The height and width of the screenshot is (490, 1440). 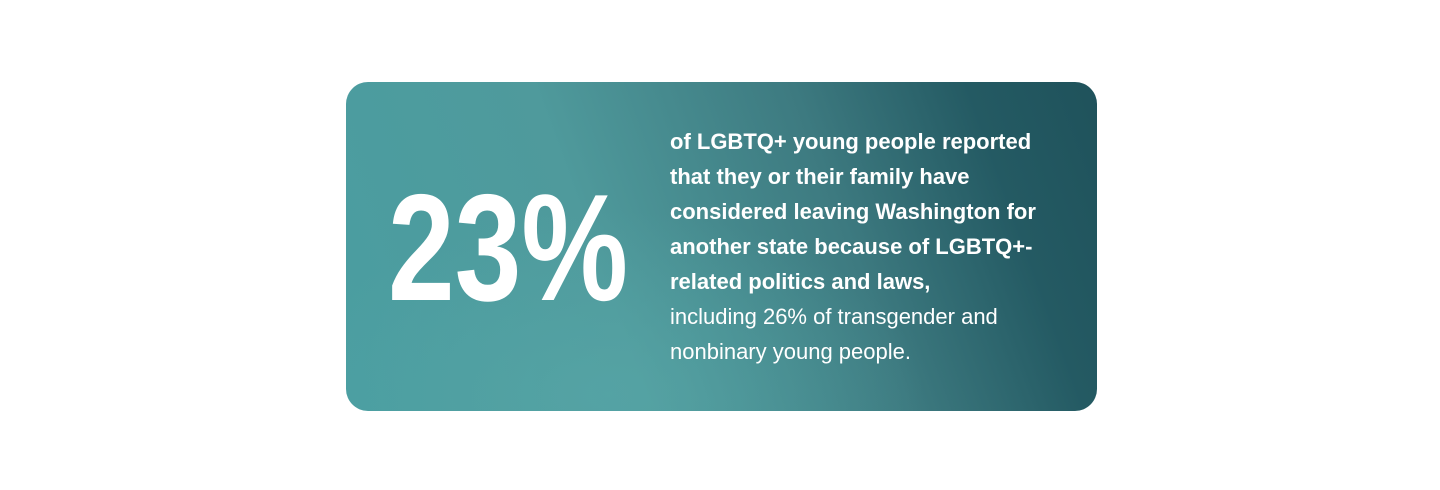 I want to click on stat-value-graphic: 23%, so click(x=508, y=242).